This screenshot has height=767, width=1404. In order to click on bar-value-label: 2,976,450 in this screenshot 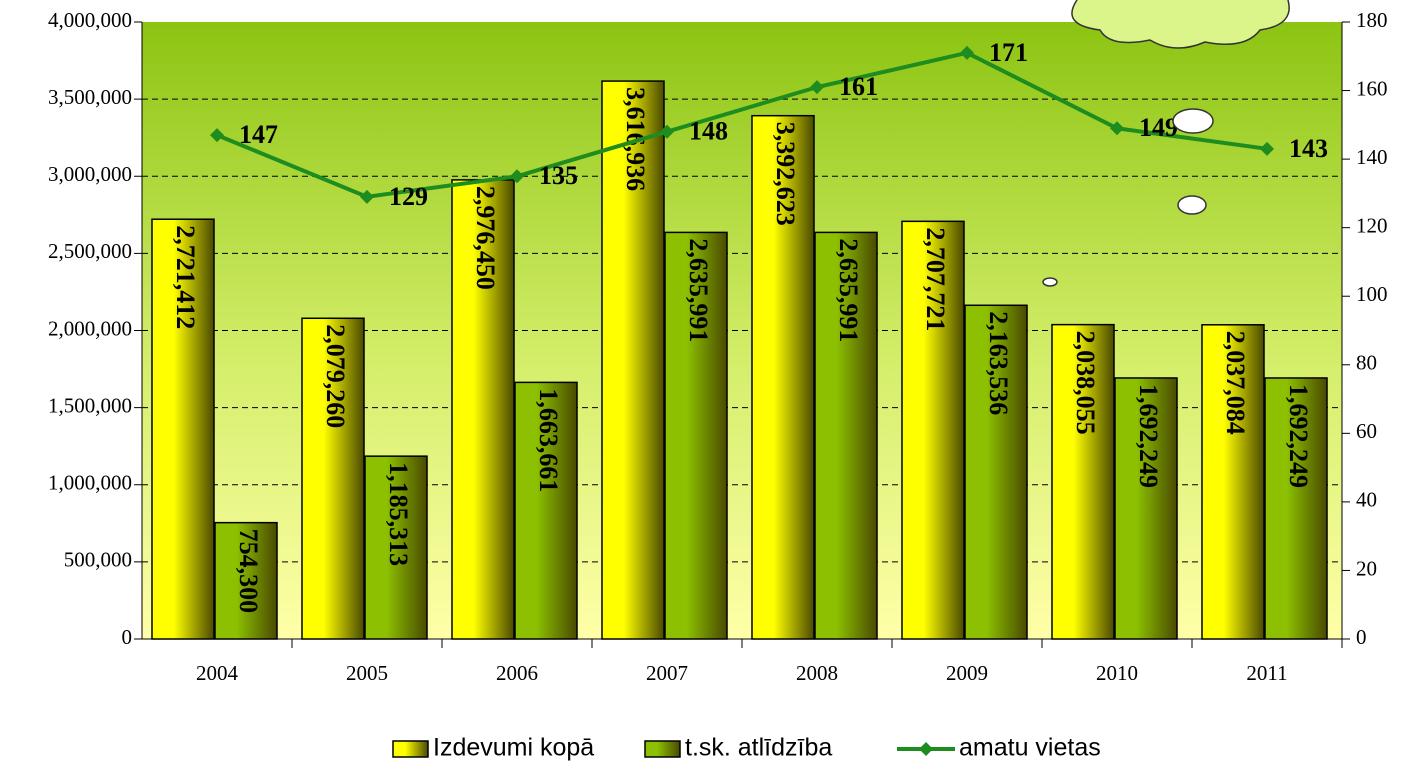, I will do `click(485, 238)`.